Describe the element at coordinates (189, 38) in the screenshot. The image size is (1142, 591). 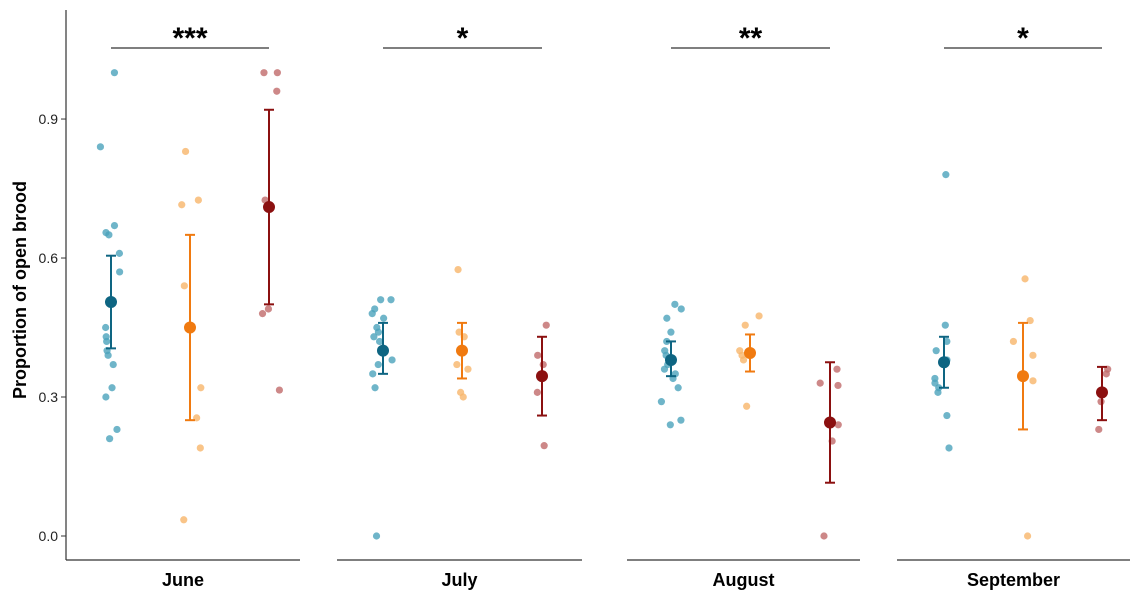
I see `significance-label: ***` at that location.